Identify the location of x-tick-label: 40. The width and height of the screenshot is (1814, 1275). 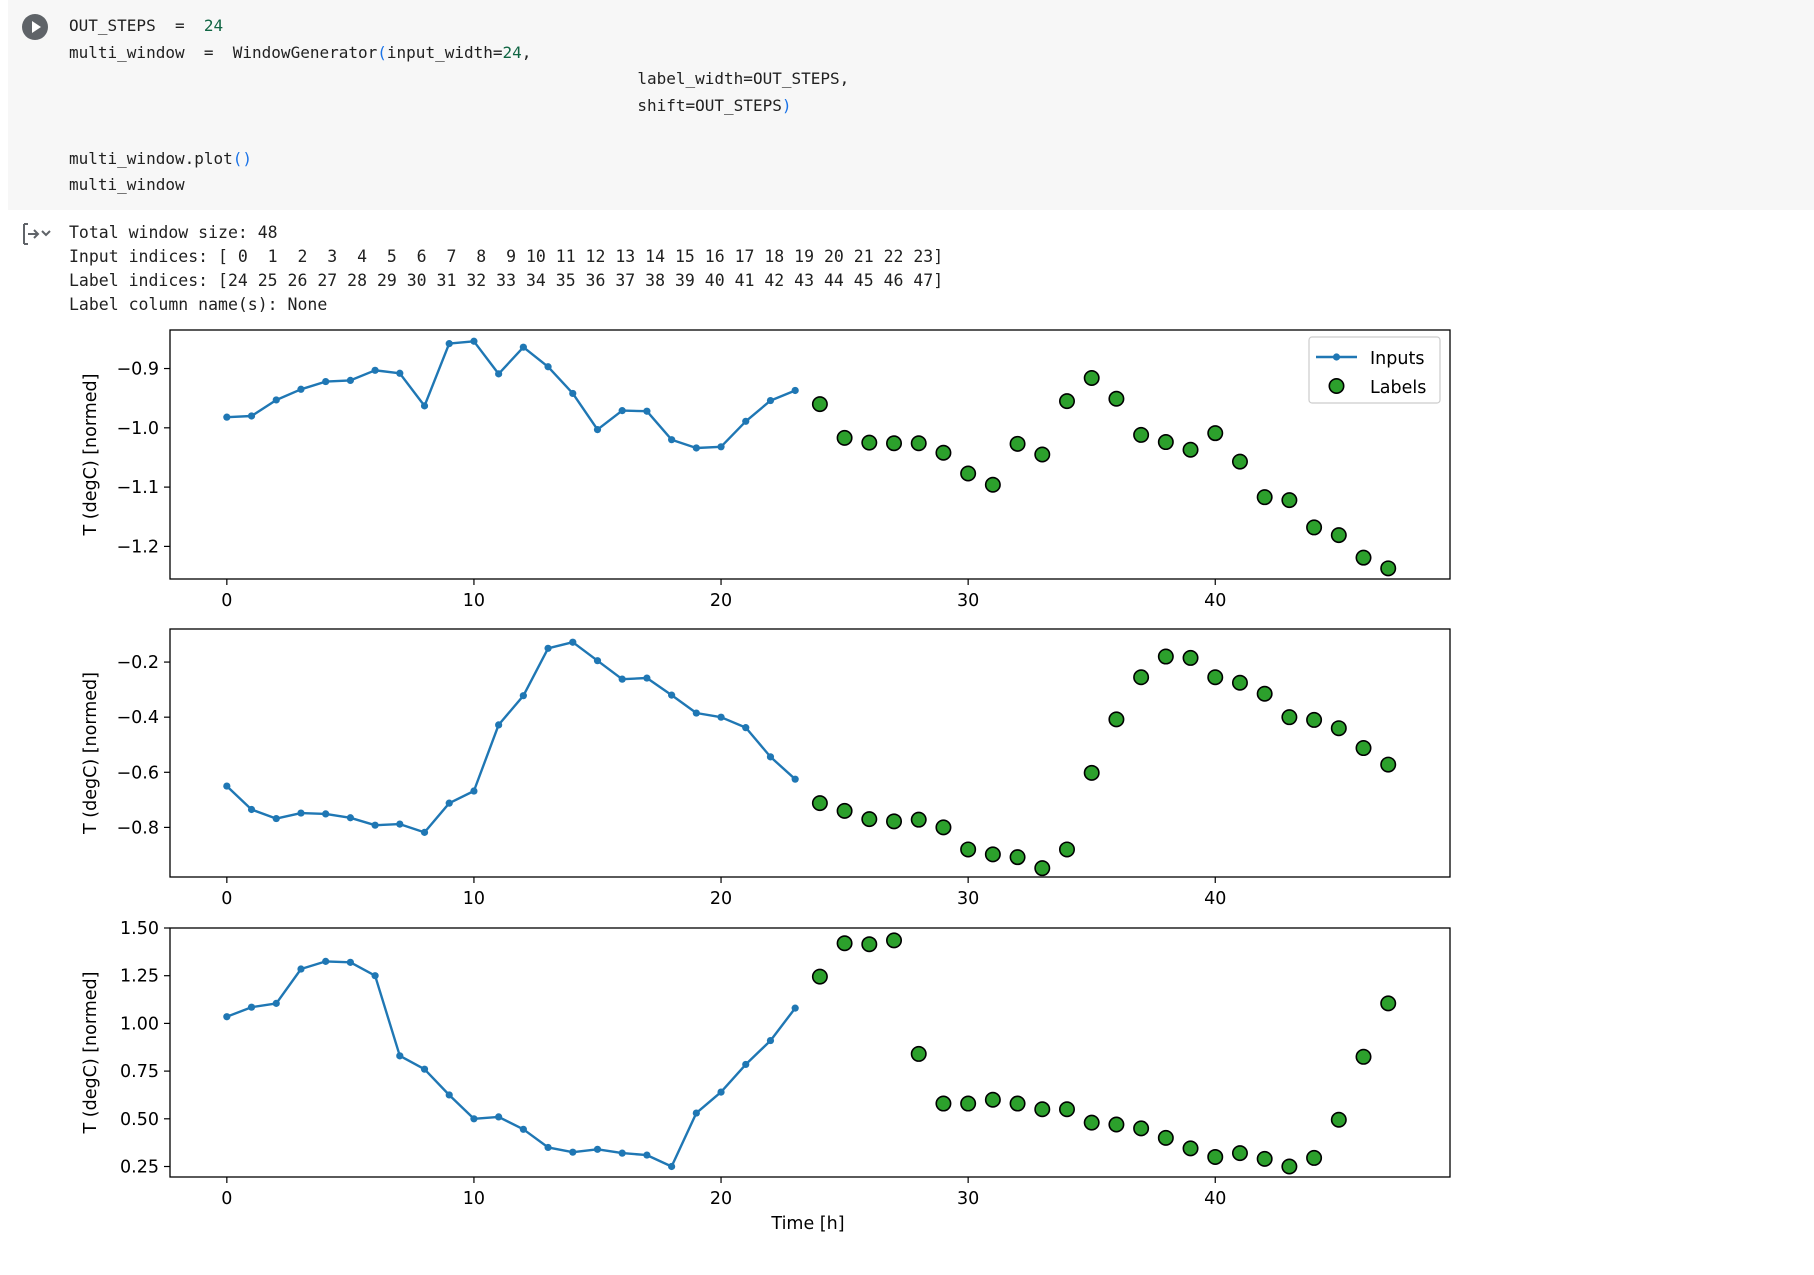
(1215, 1199).